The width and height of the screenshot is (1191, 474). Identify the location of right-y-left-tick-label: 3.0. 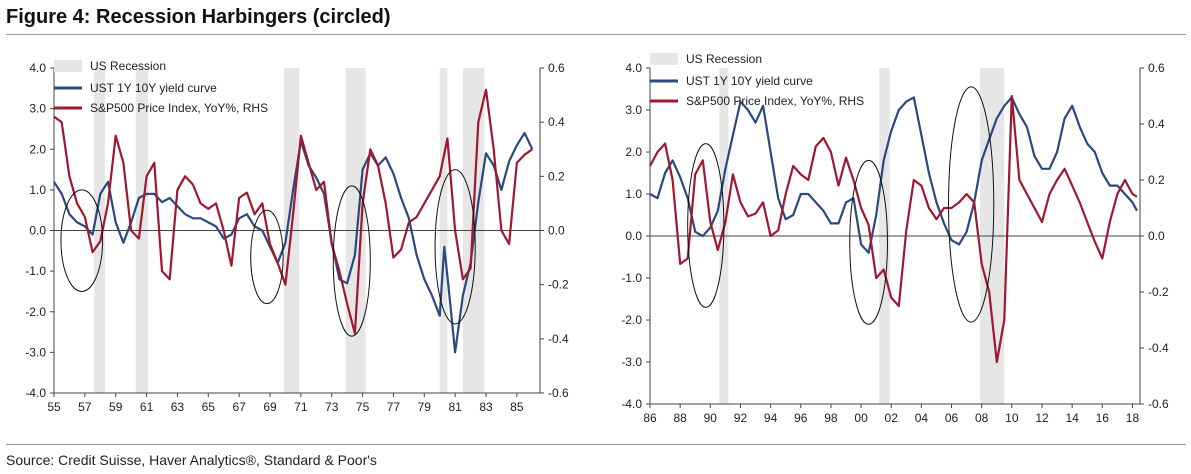
(633, 110).